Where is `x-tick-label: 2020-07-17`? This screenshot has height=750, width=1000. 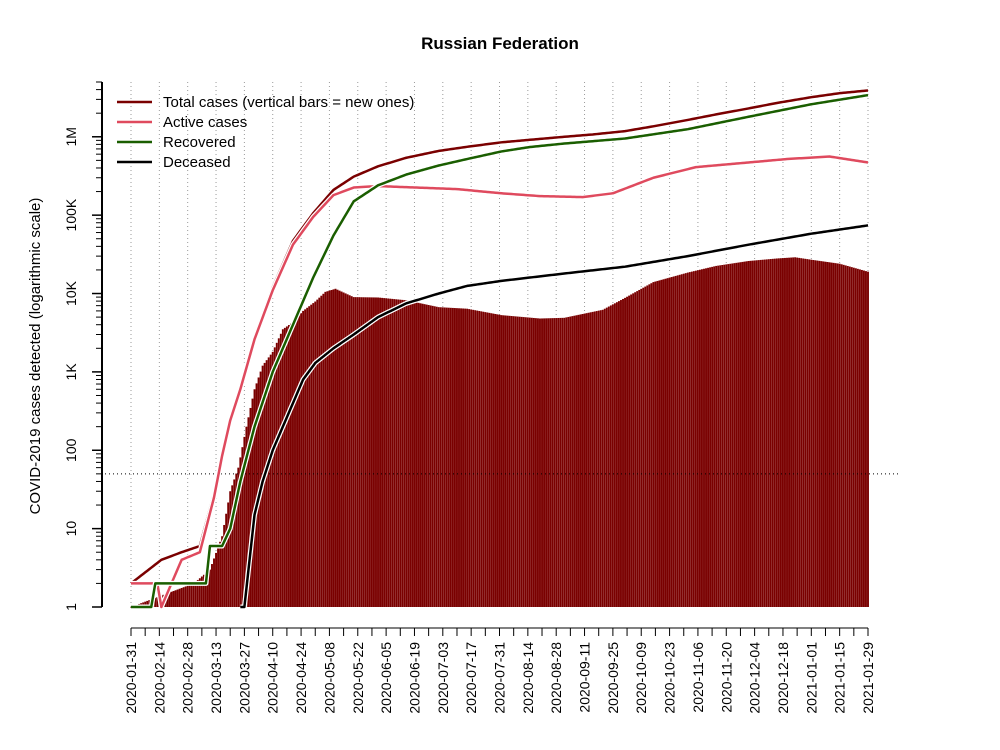 x-tick-label: 2020-07-17 is located at coordinates (471, 678).